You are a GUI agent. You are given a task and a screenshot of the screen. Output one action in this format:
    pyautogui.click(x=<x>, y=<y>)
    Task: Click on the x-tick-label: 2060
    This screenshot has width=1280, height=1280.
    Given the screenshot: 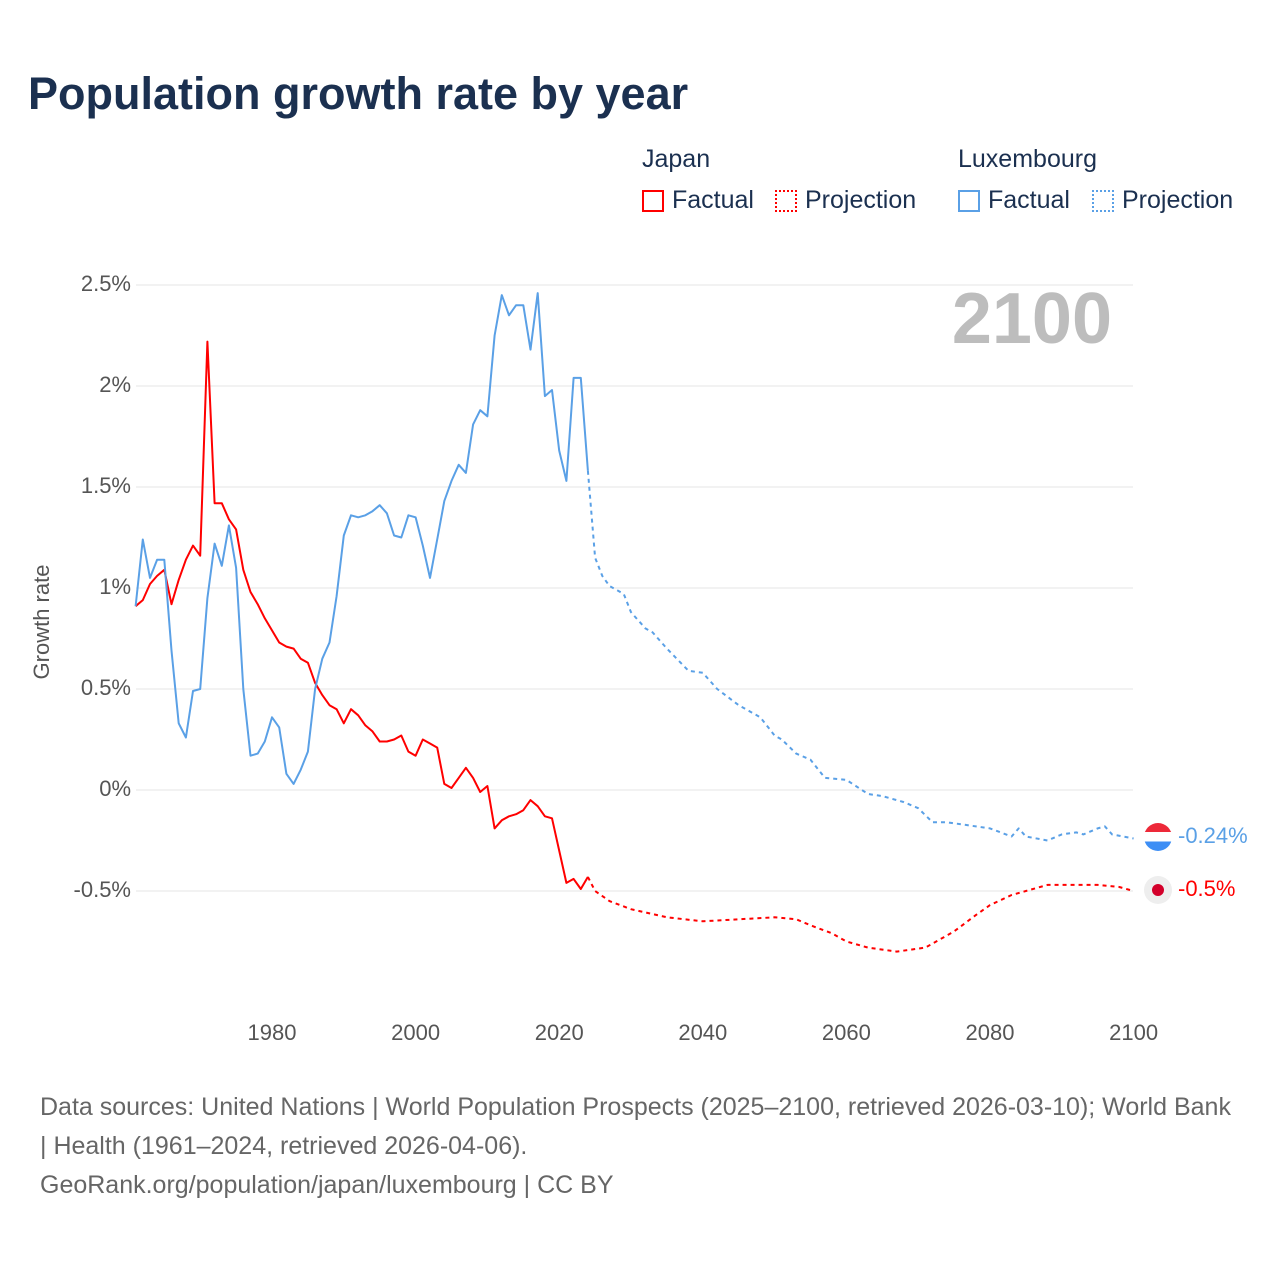 What is the action you would take?
    pyautogui.click(x=846, y=1032)
    